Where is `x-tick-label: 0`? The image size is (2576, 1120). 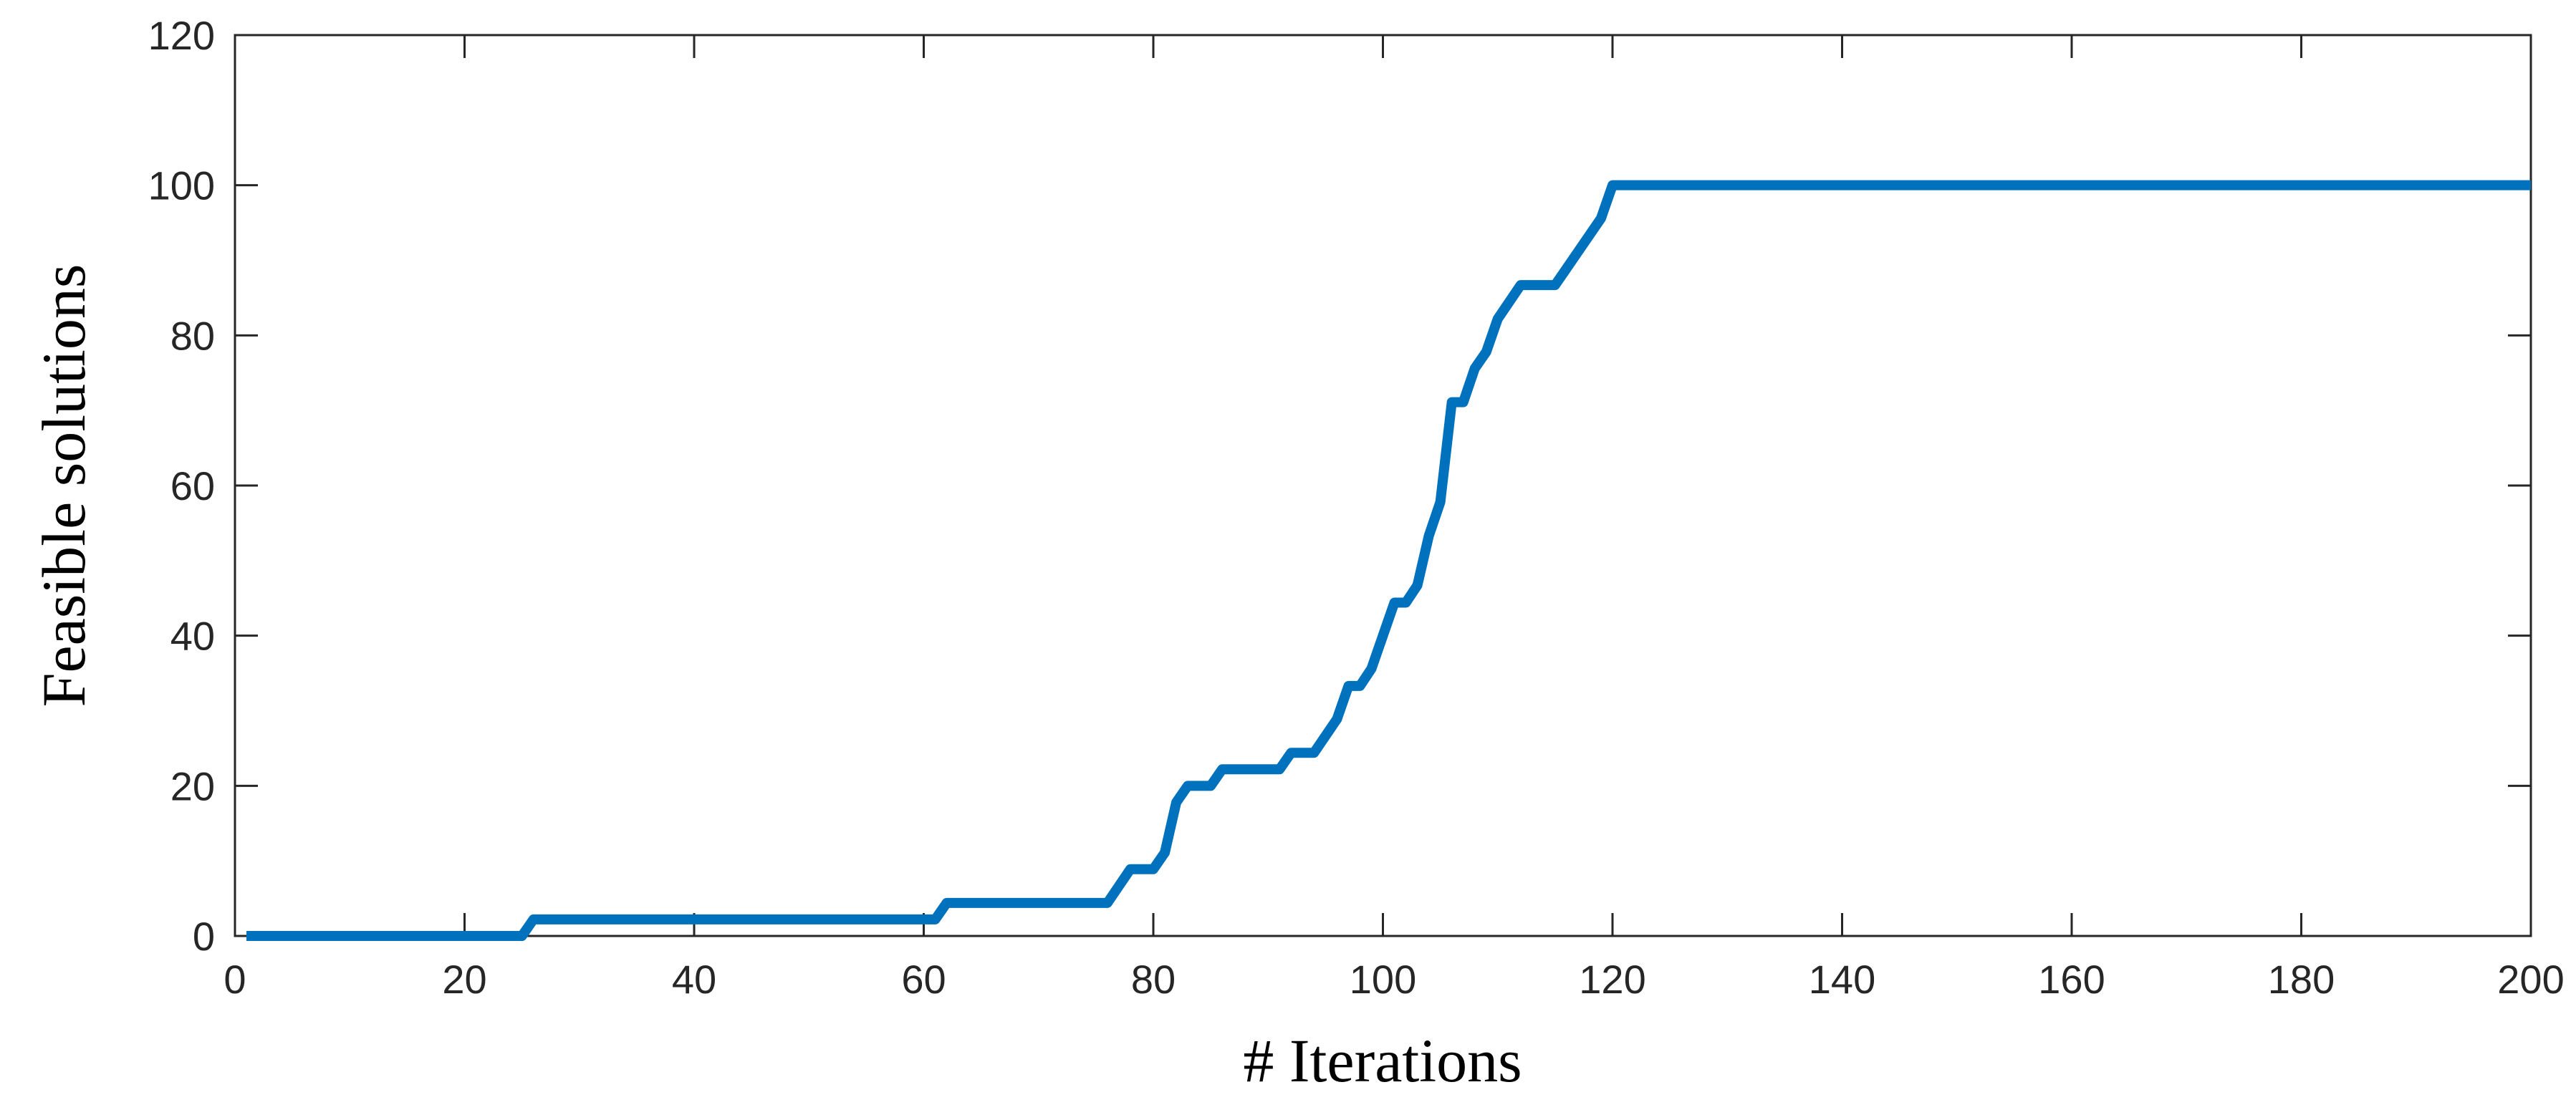 x-tick-label: 0 is located at coordinates (235, 979).